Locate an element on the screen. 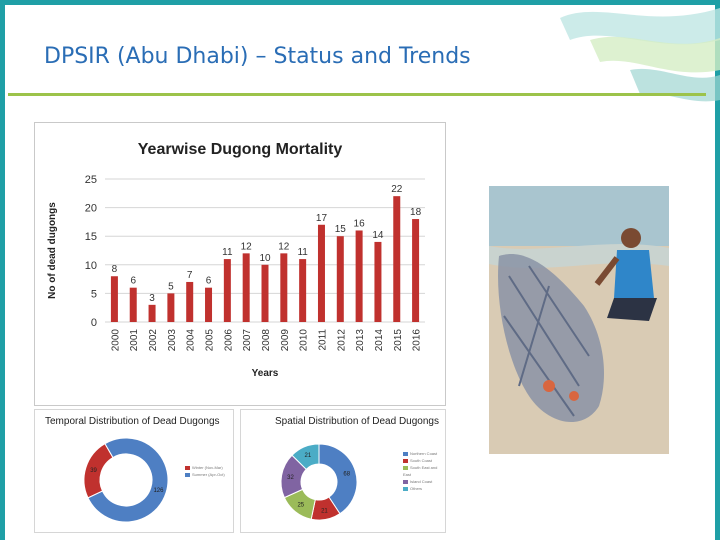 The image size is (720, 540). legend-item: South East and East is located at coordinates (424, 471).